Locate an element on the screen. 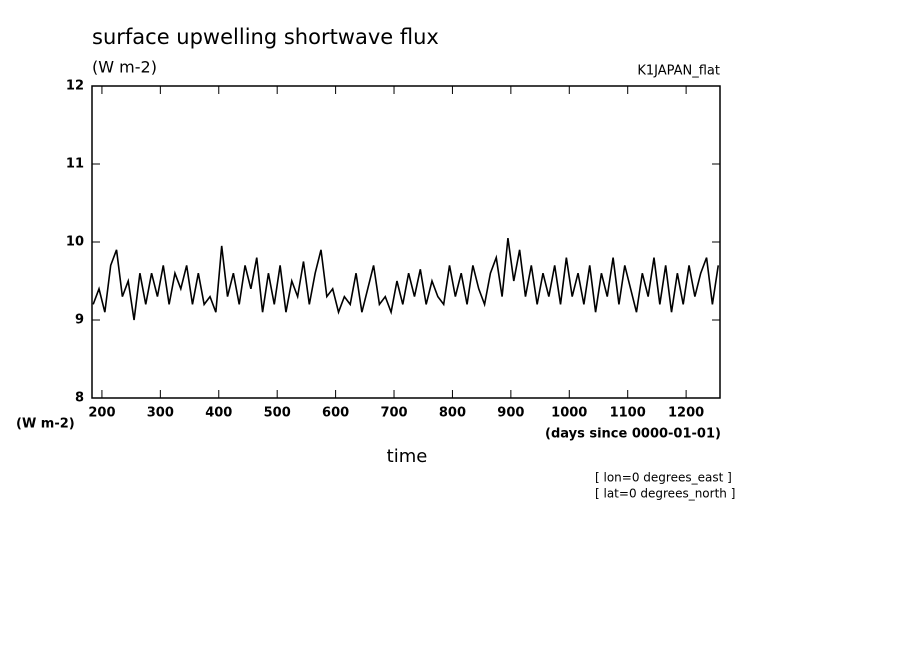  x-tick-label: 300 is located at coordinates (160, 413).